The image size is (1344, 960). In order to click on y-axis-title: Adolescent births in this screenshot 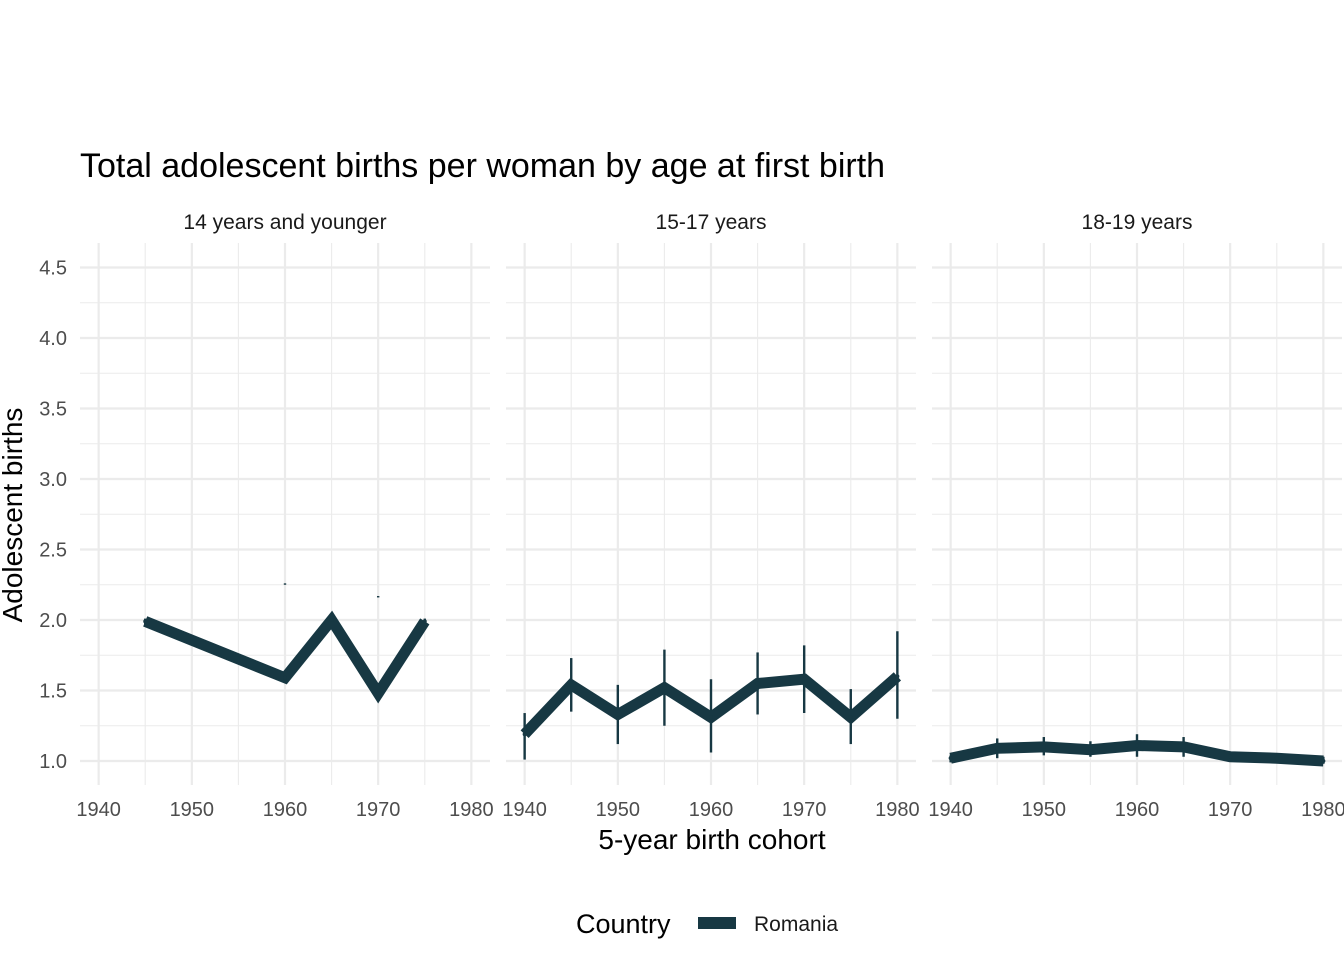, I will do `click(14, 515)`.